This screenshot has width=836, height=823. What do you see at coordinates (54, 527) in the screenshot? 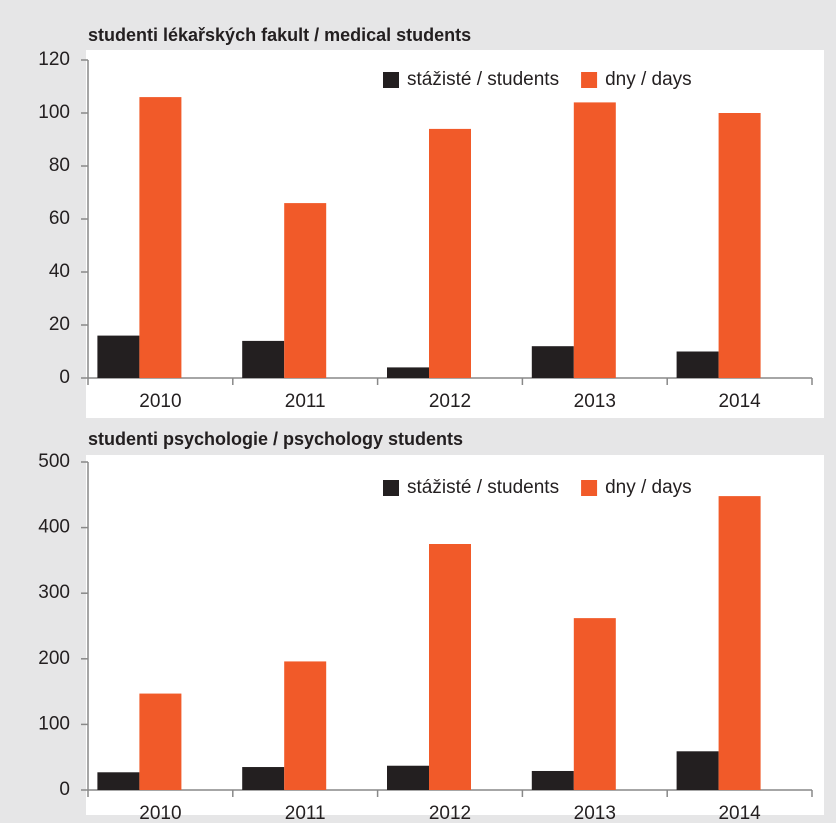
I see `y-tick-label: 400` at bounding box center [54, 527].